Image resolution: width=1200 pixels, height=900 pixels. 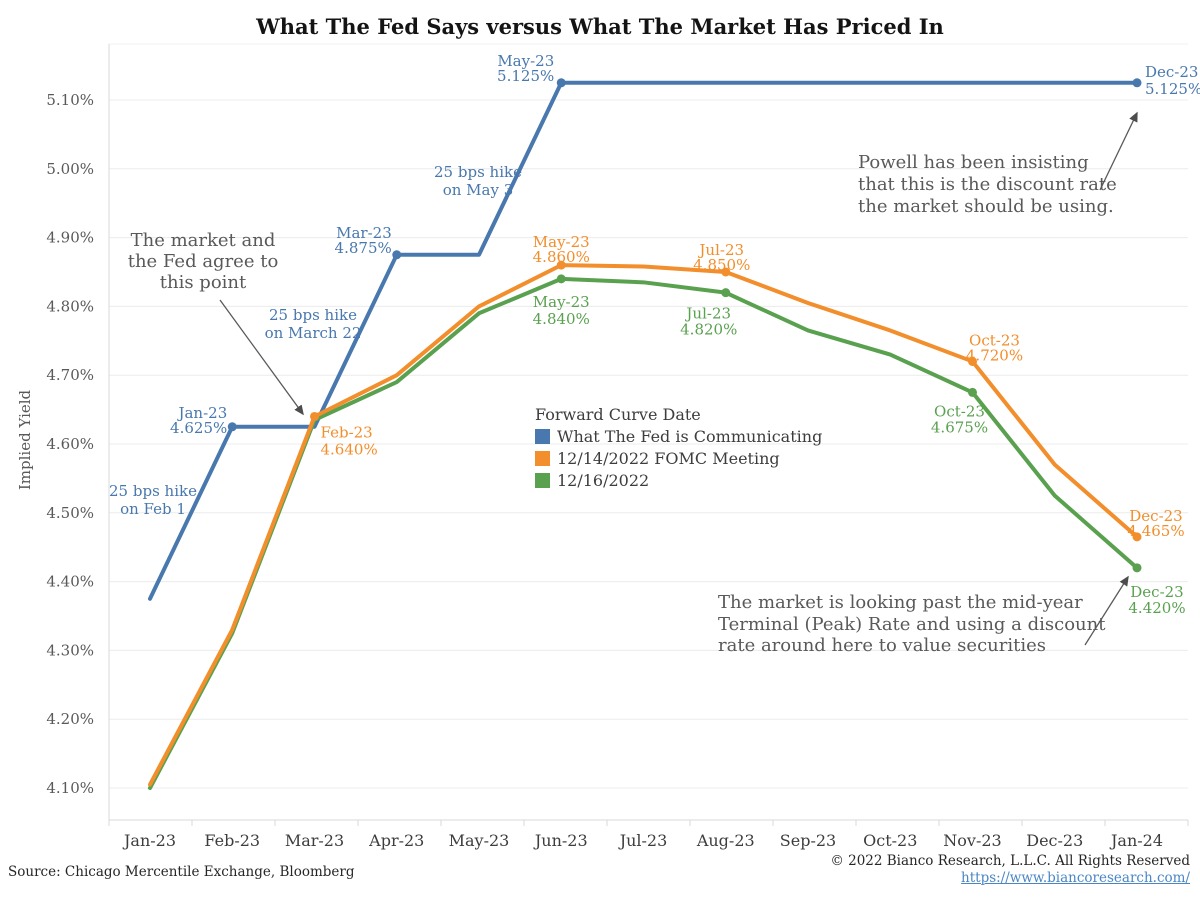 What do you see at coordinates (70, 788) in the screenshot?
I see `y-tick-label: 4.10%` at bounding box center [70, 788].